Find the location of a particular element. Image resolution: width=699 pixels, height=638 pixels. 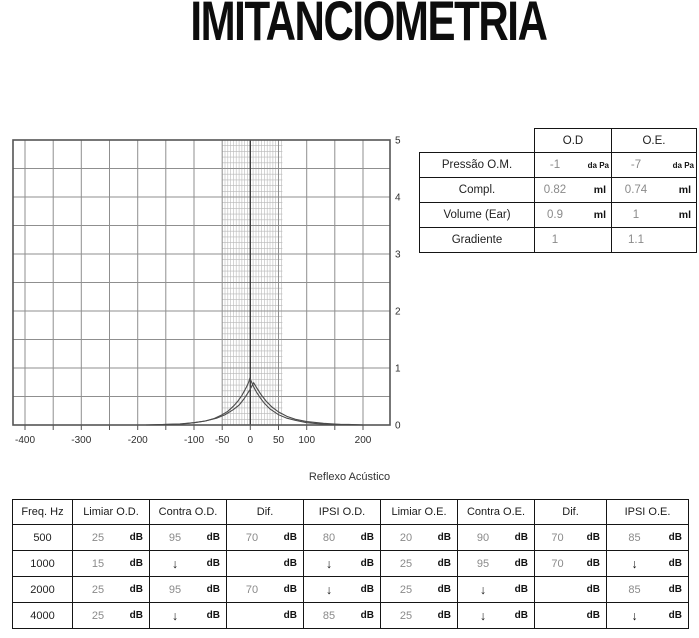

svg-text: 4 is located at coordinates (398, 198).